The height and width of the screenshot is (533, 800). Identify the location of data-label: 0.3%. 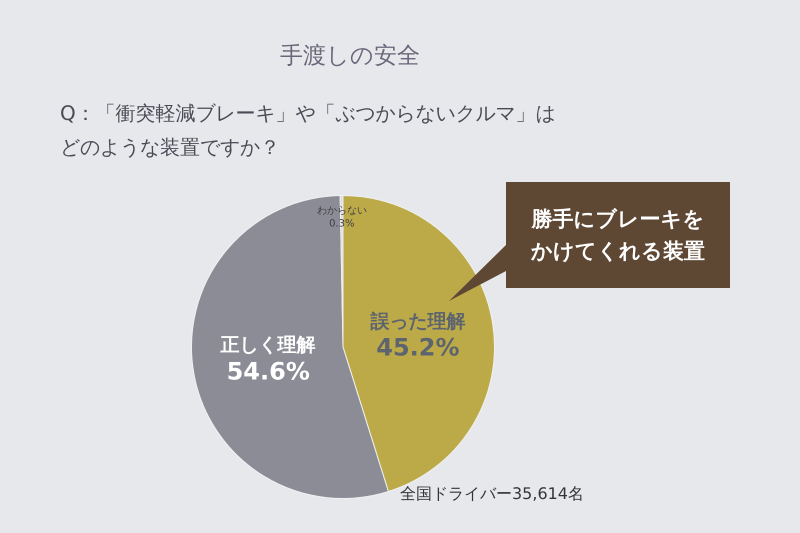
(341, 224).